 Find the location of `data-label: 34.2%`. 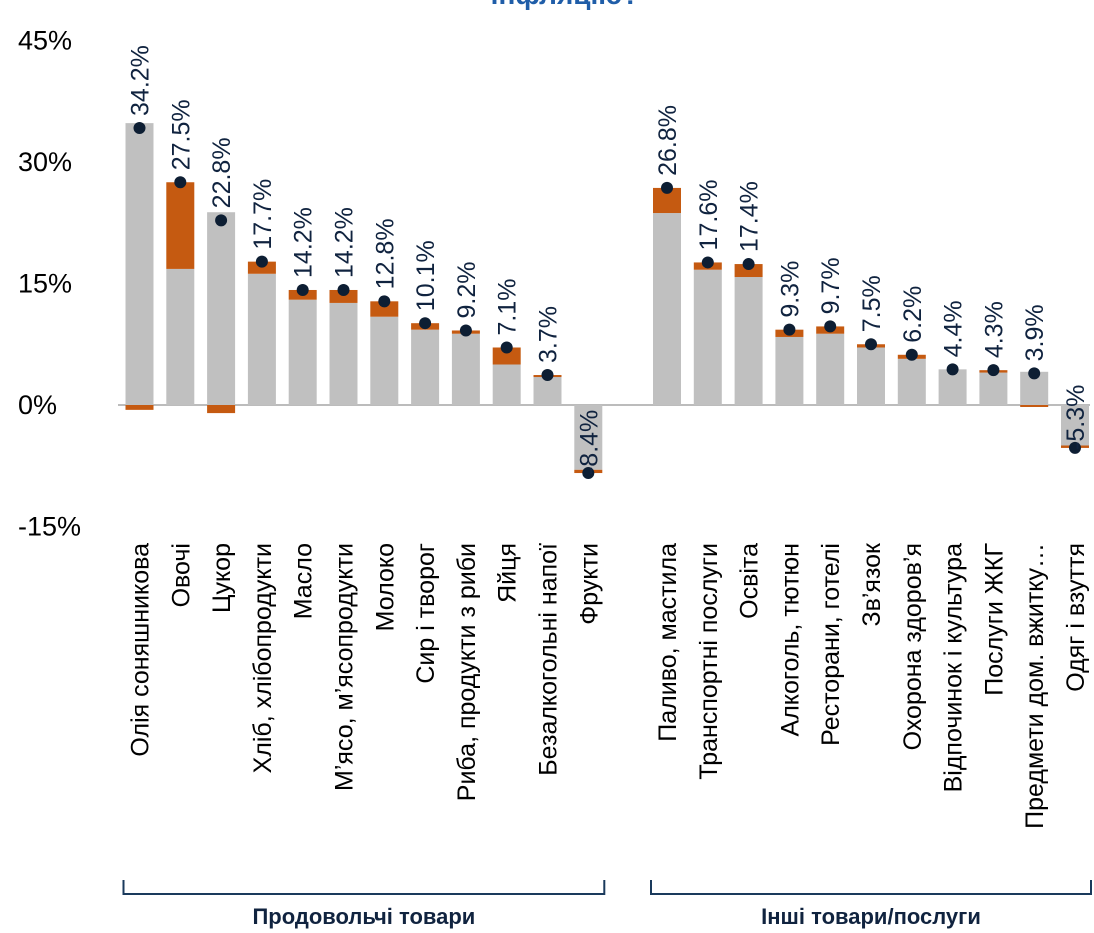

data-label: 34.2% is located at coordinates (141, 80).